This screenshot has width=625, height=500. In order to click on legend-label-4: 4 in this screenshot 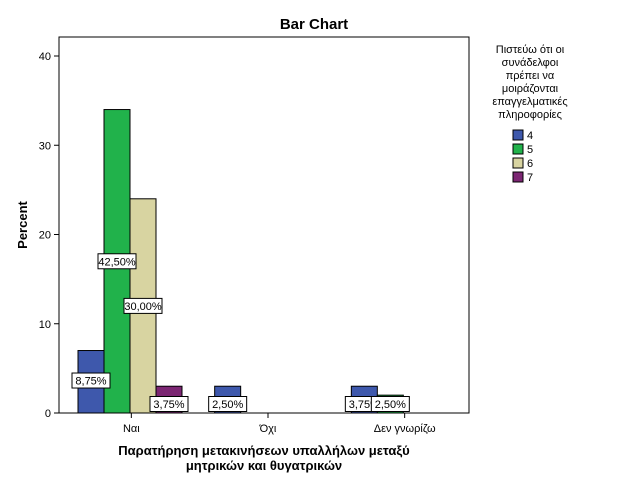, I will do `click(530, 136)`.